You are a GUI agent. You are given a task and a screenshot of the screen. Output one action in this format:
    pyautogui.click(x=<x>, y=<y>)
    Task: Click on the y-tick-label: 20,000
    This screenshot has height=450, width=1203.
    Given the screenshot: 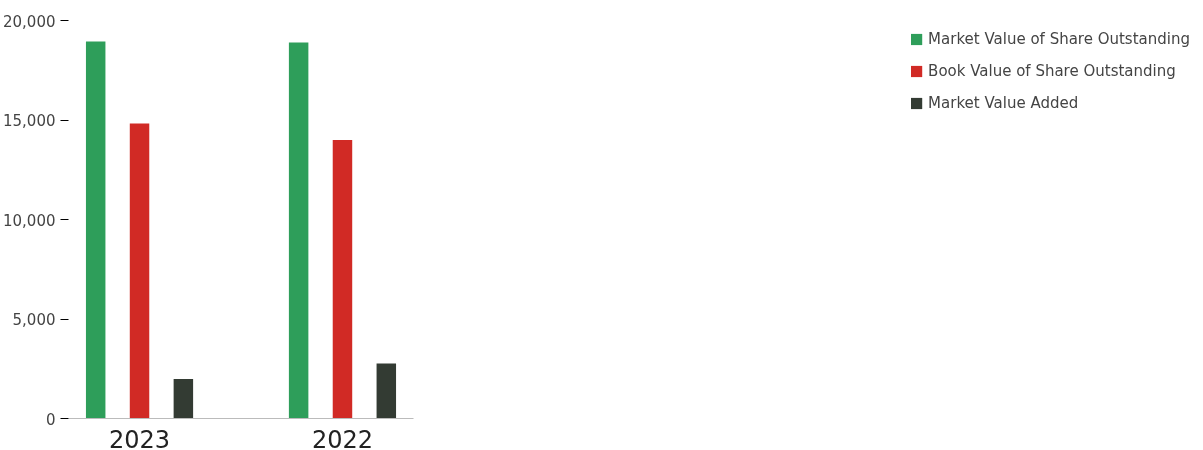 What is the action you would take?
    pyautogui.click(x=29, y=21)
    